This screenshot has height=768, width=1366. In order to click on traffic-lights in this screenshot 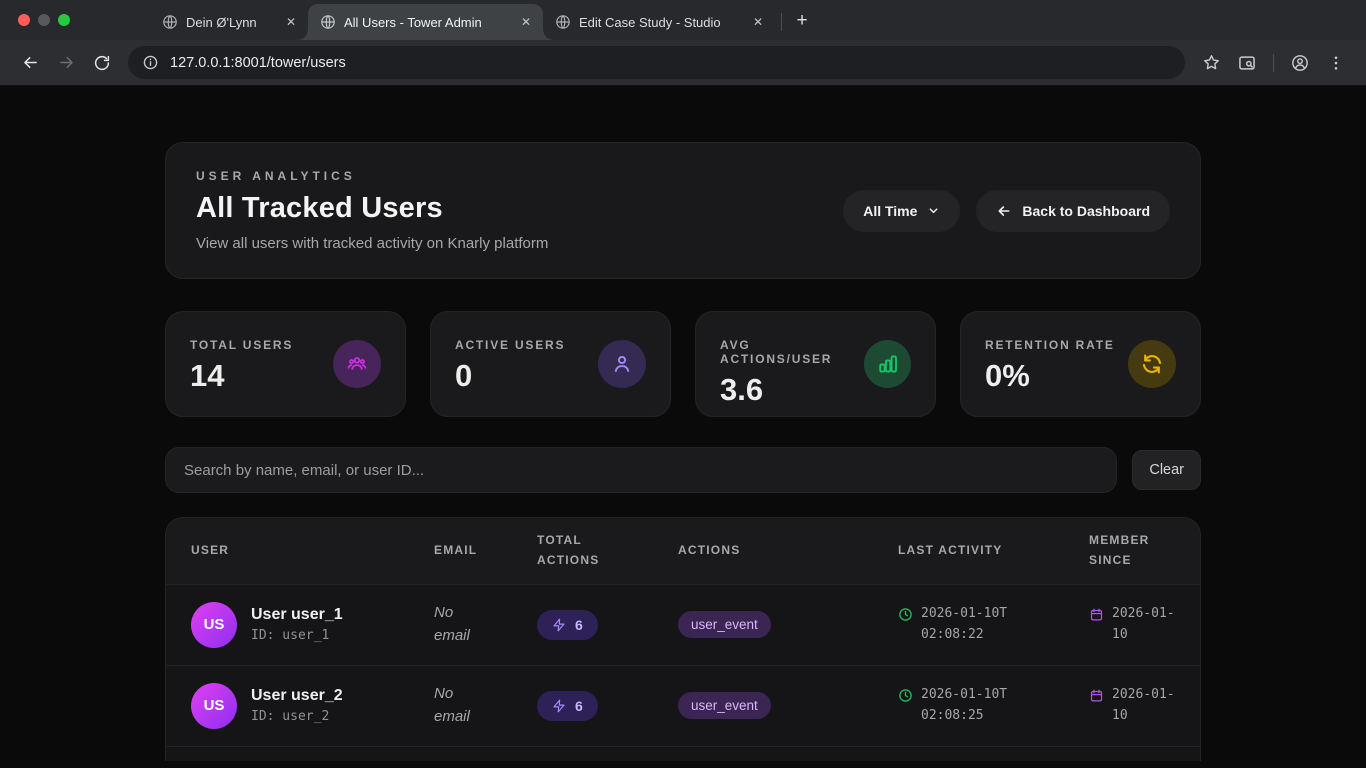, I will do `click(44, 20)`.